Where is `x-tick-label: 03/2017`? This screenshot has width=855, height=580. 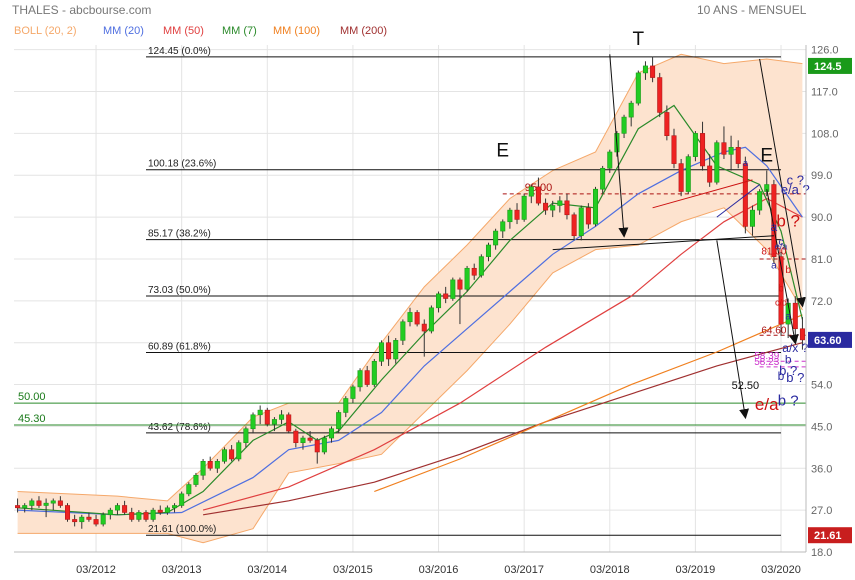 x-tick-label: 03/2017 is located at coordinates (524, 570).